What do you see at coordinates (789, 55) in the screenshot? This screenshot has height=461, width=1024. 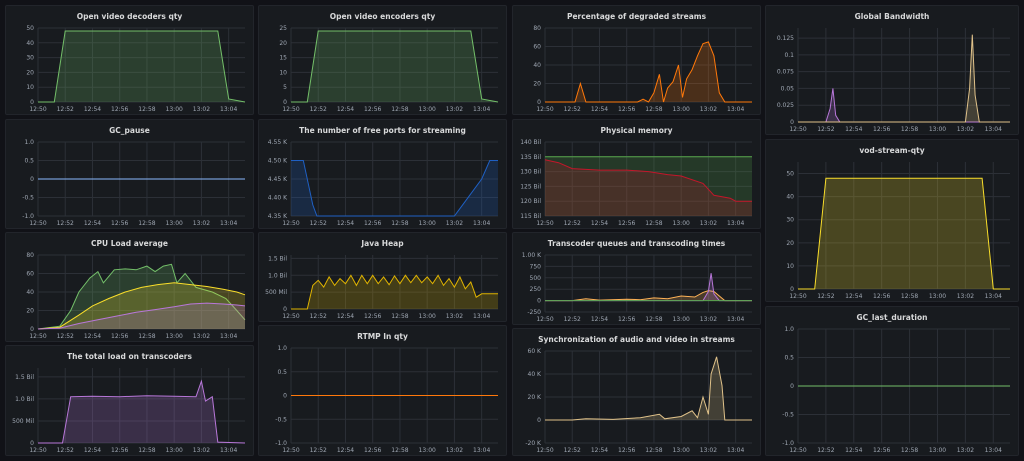 I see `y-tick-label: 0.1` at bounding box center [789, 55].